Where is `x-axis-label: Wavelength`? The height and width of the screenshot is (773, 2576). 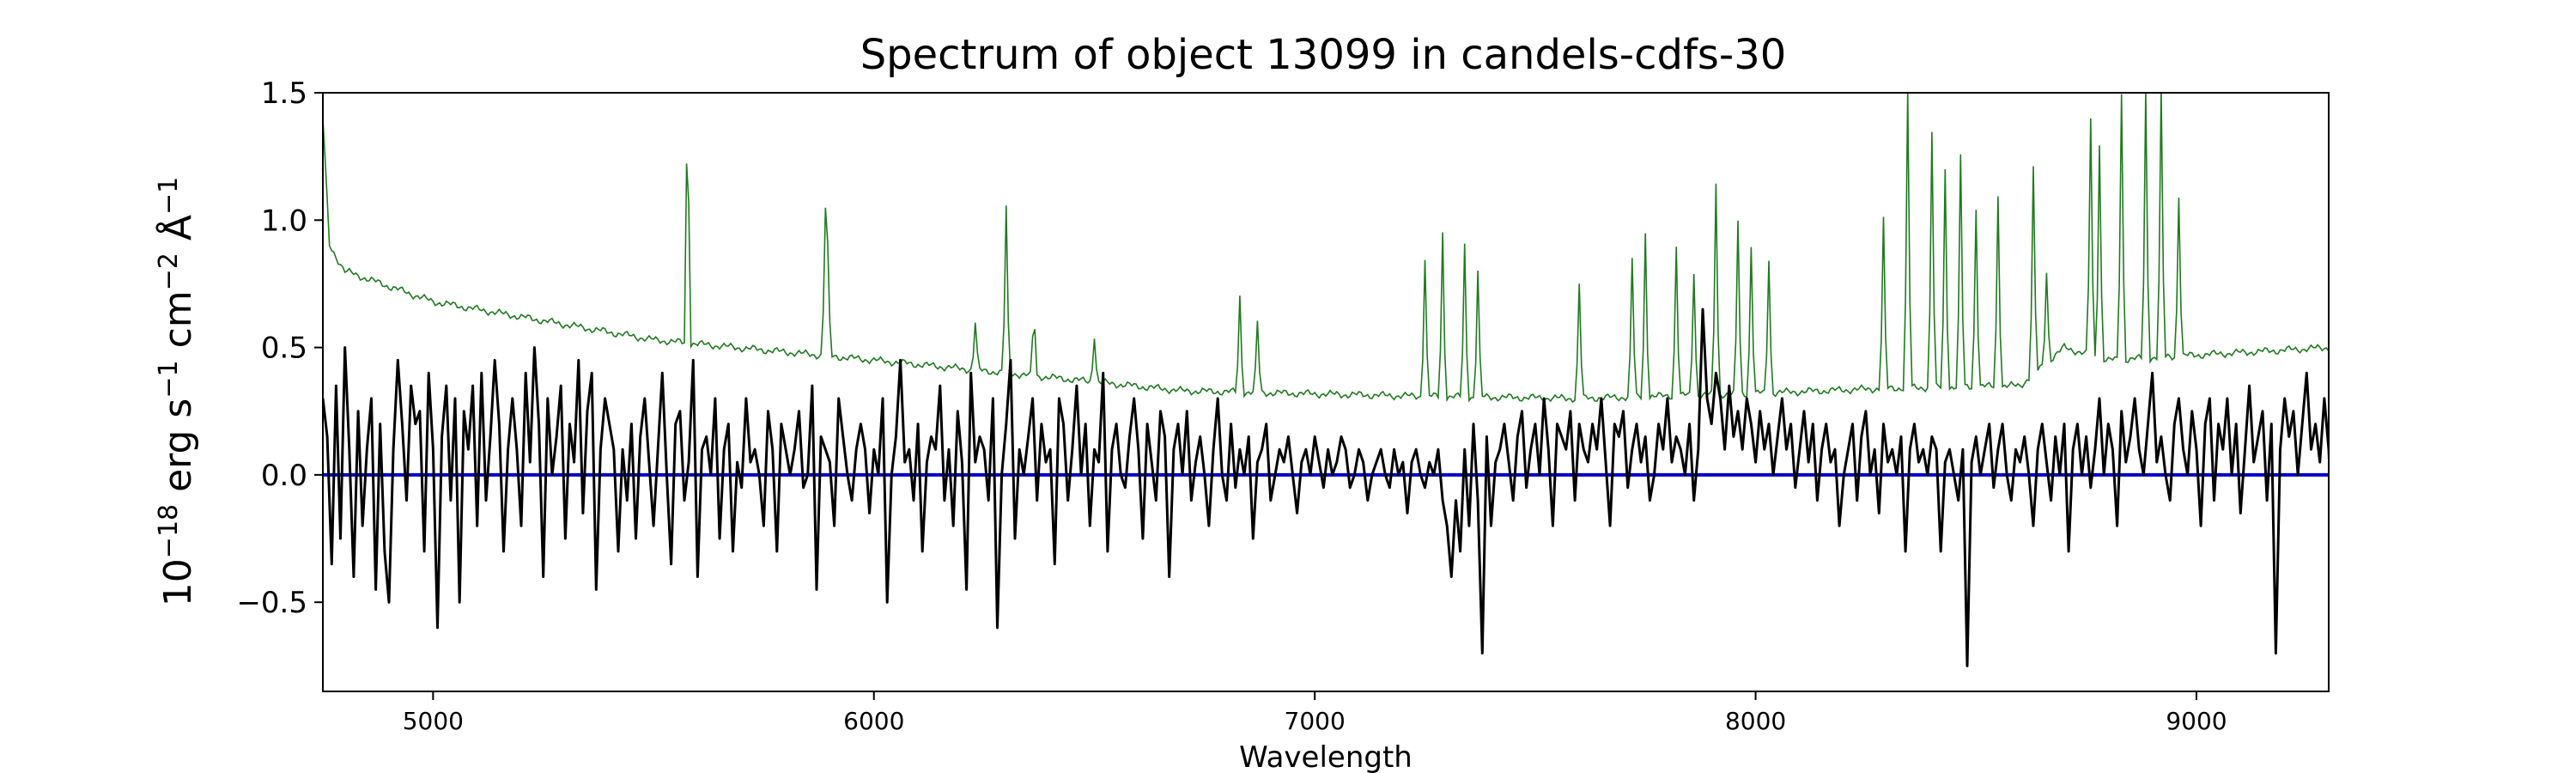 x-axis-label: Wavelength is located at coordinates (1326, 756).